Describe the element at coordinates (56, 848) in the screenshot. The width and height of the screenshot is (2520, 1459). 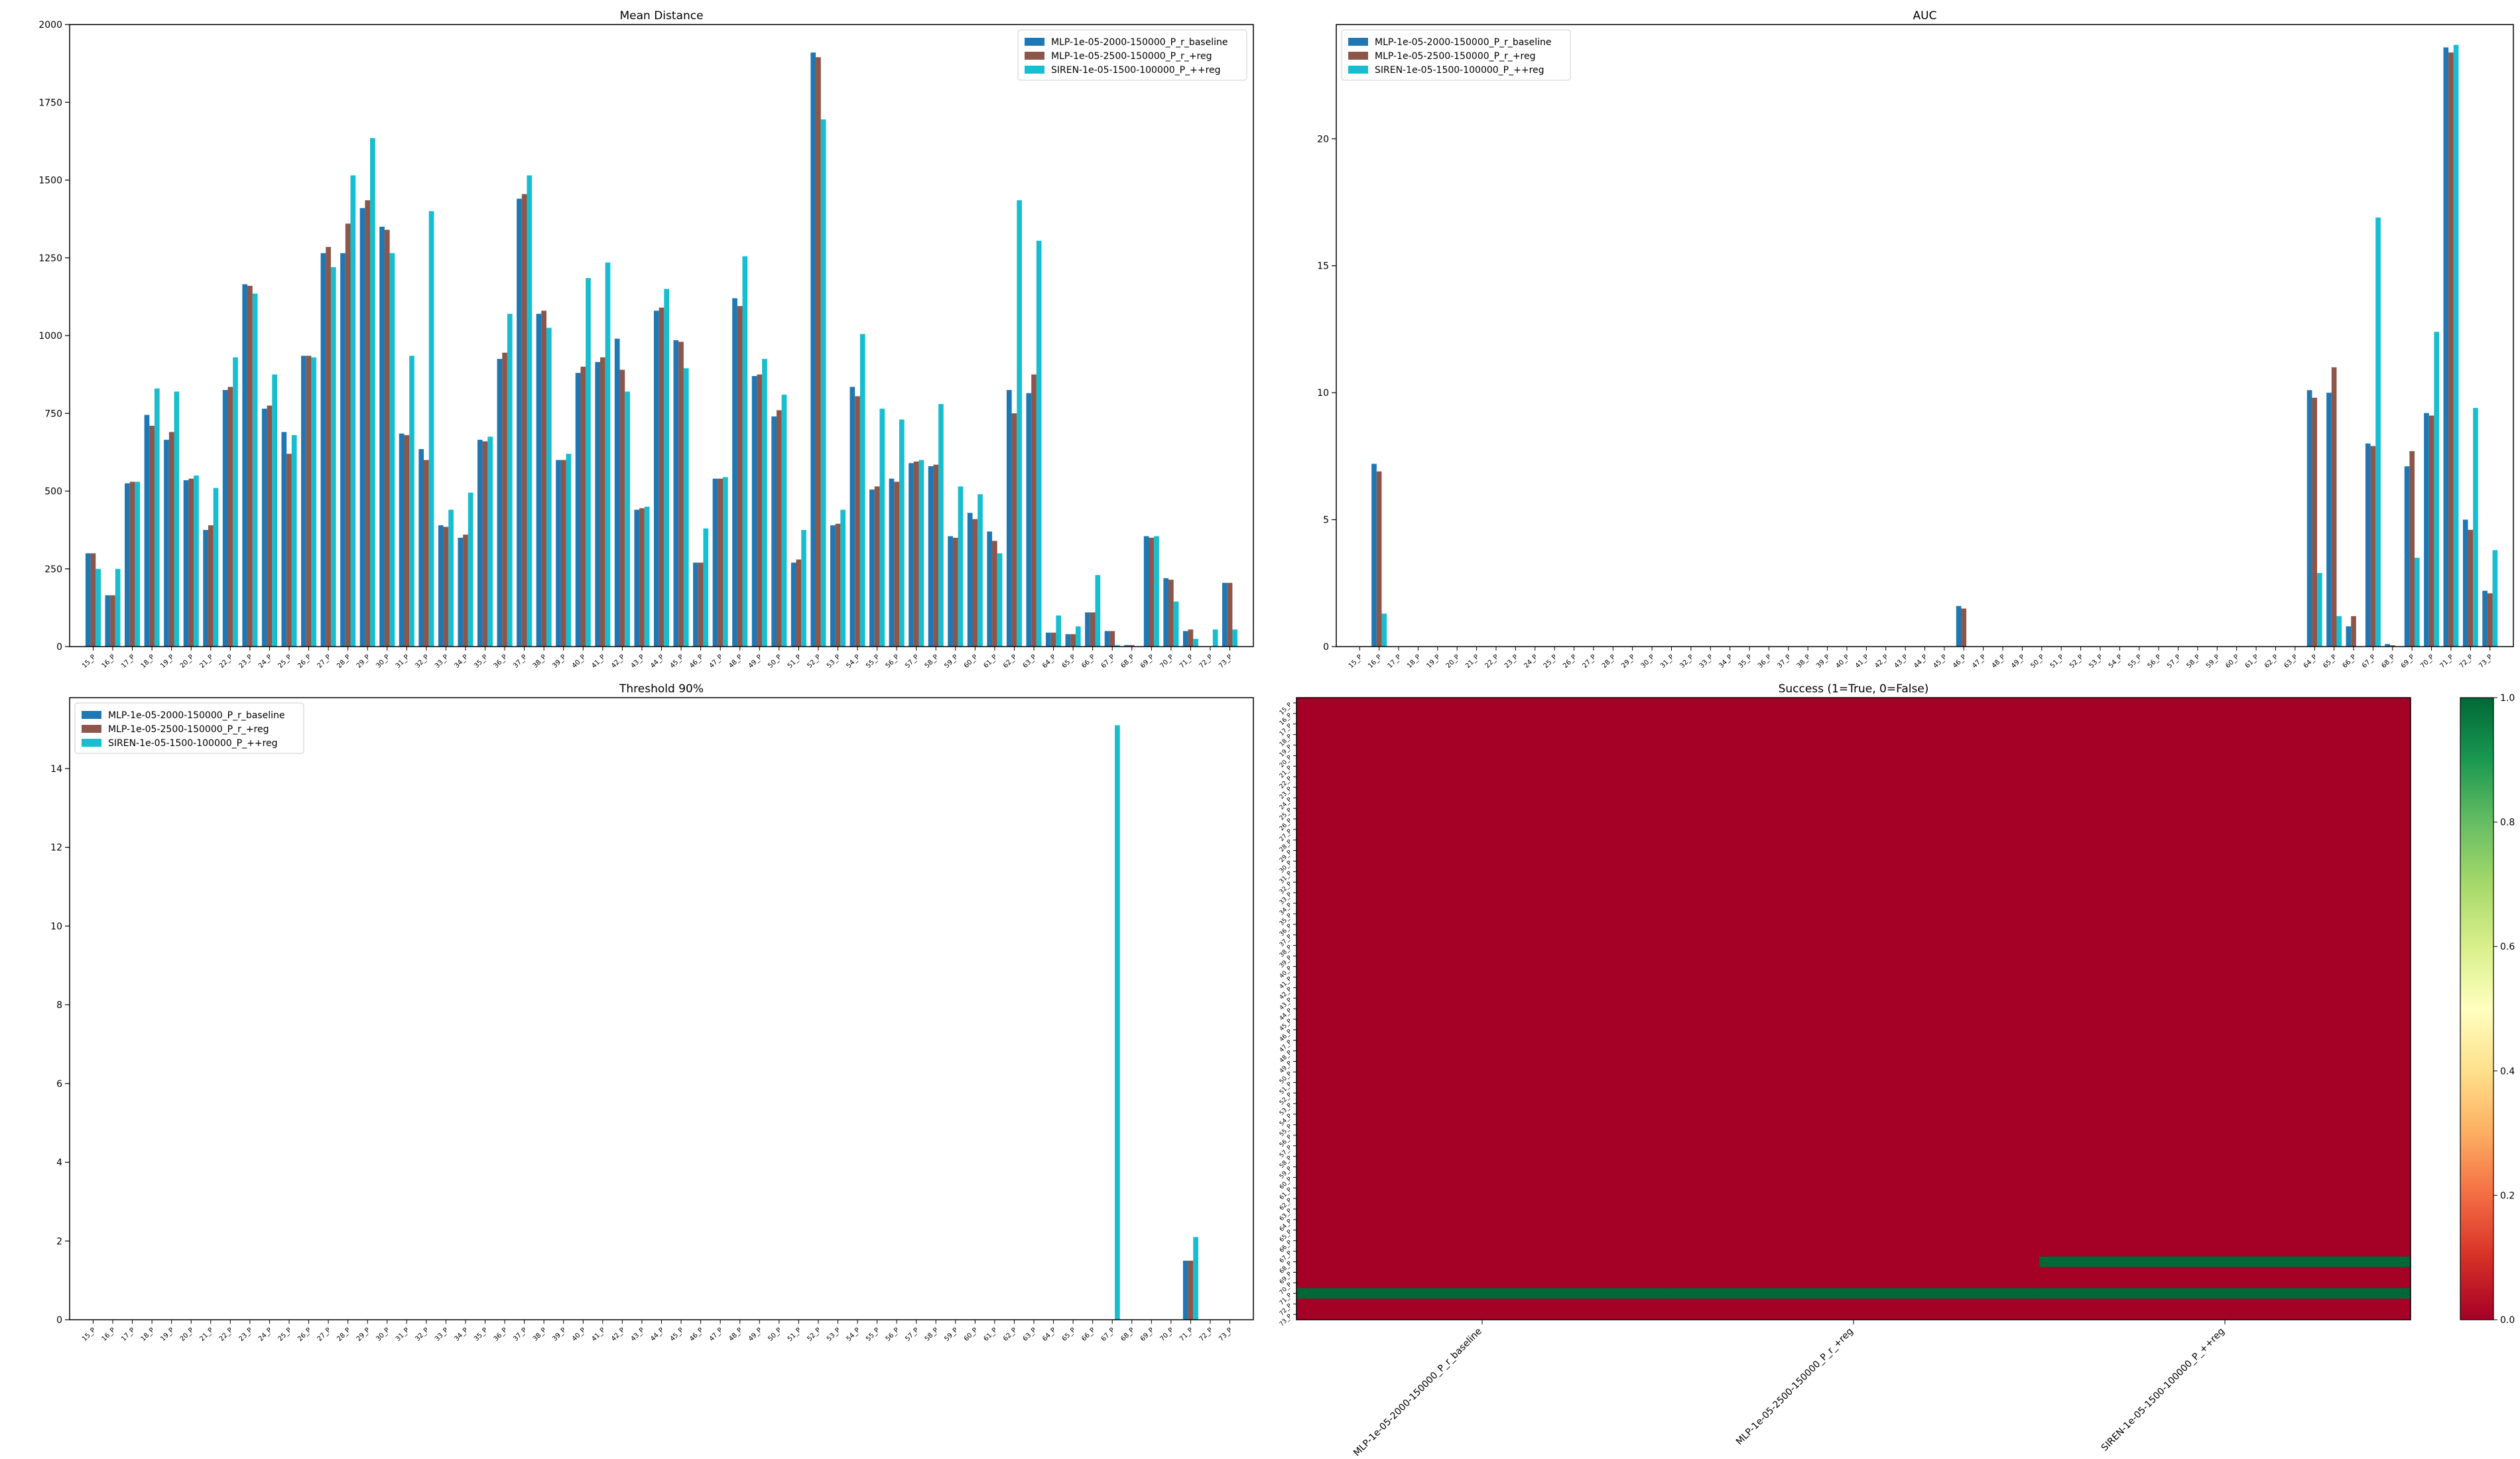
I see `y-tick-label: 12` at that location.